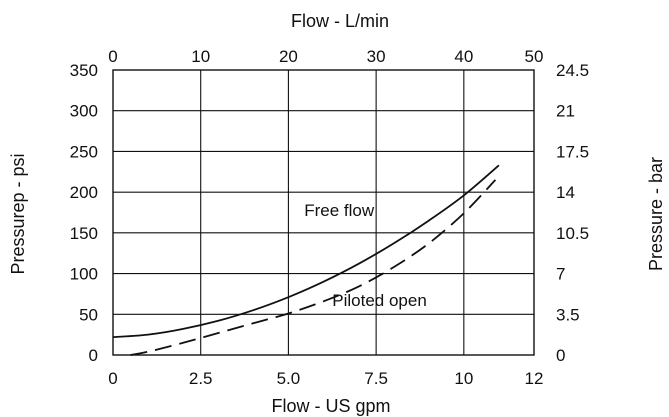 This screenshot has width=669, height=417. Describe the element at coordinates (463, 56) in the screenshot. I see `x2-tick-label: 40` at that location.